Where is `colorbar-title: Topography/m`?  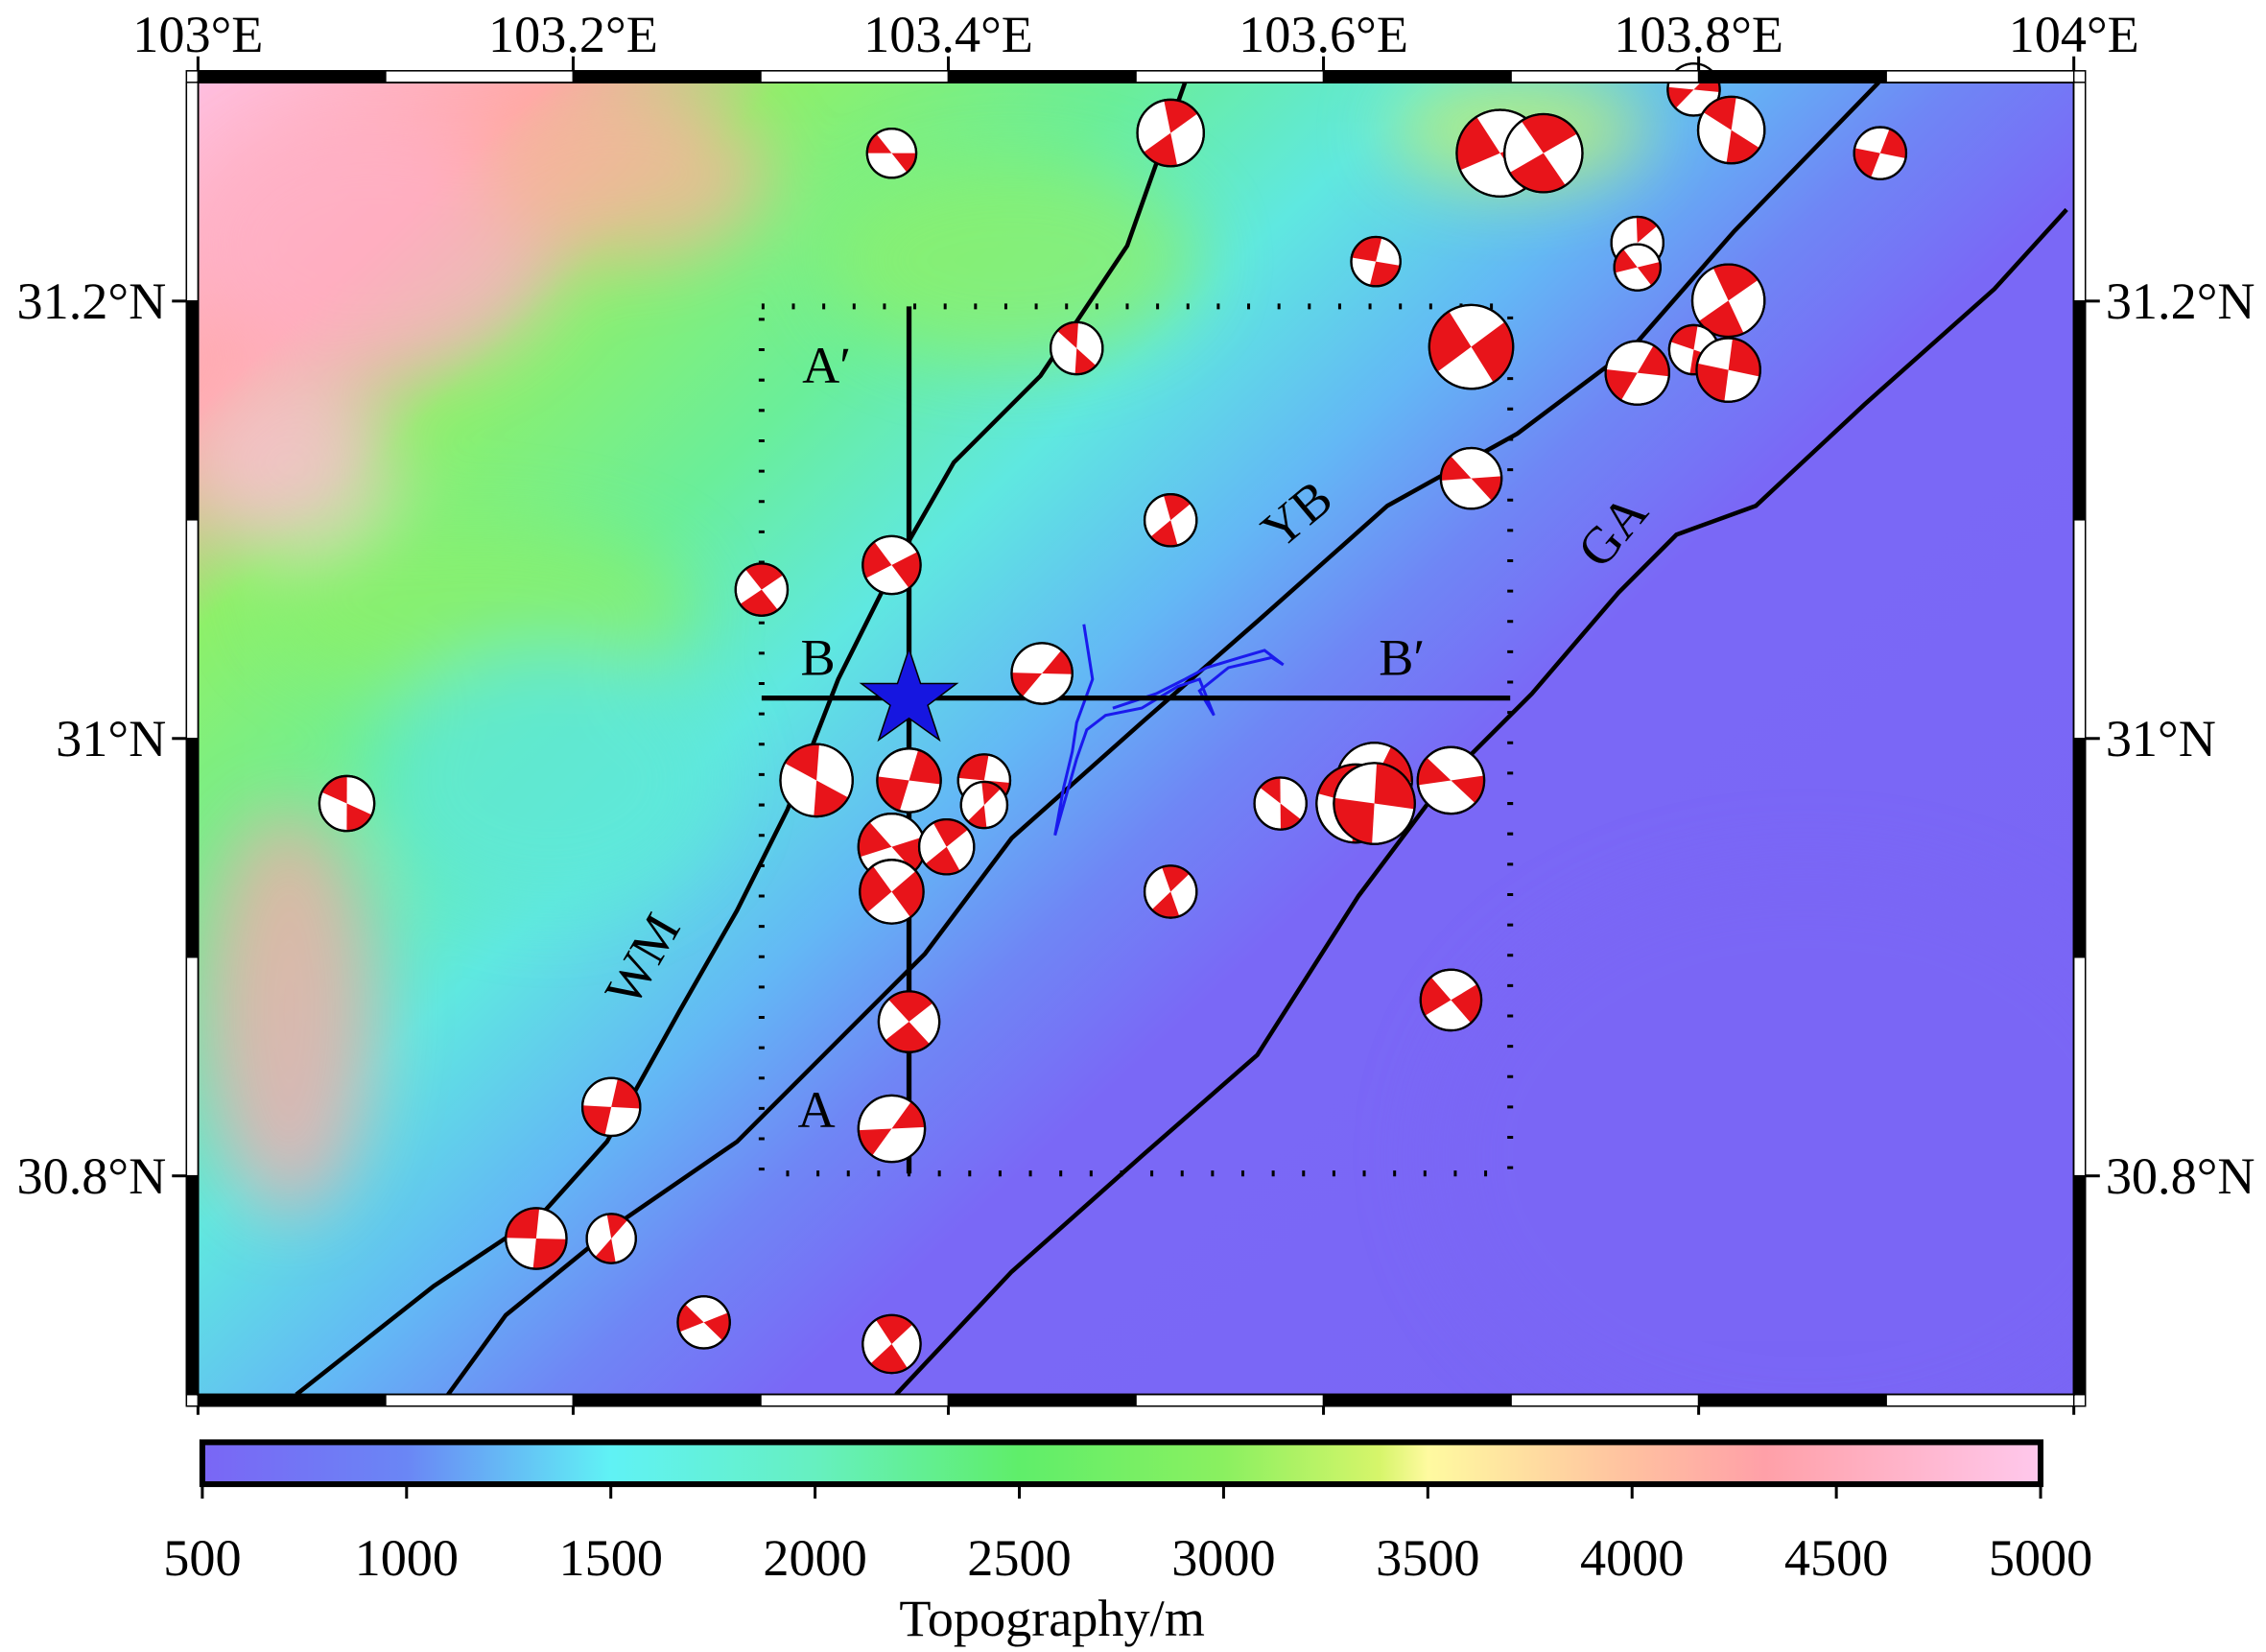 colorbar-title: Topography/m is located at coordinates (1051, 1619).